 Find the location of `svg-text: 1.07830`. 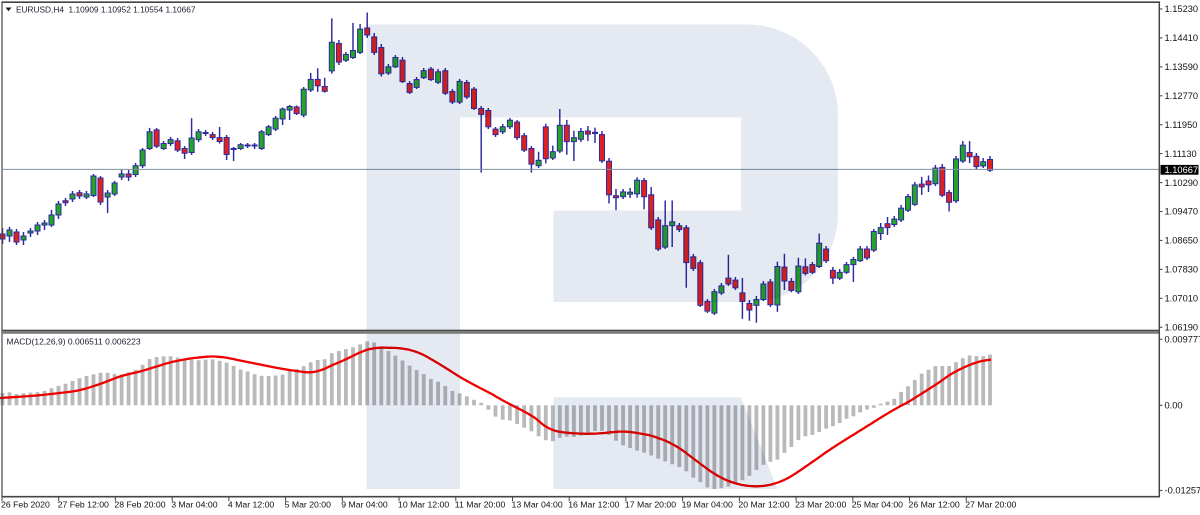

svg-text: 1.07830 is located at coordinates (1182, 270).